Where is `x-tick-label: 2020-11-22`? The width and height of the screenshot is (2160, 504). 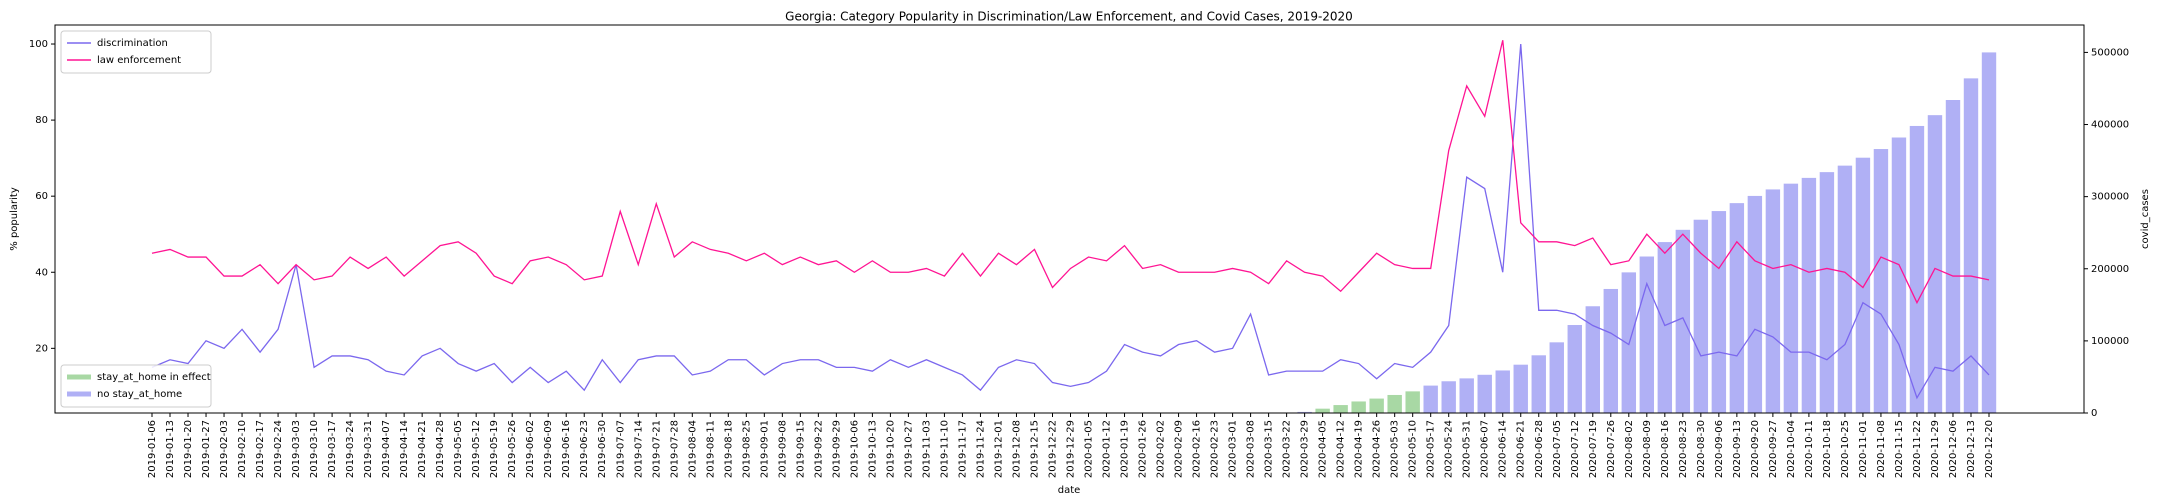 x-tick-label: 2020-11-22 is located at coordinates (1917, 449).